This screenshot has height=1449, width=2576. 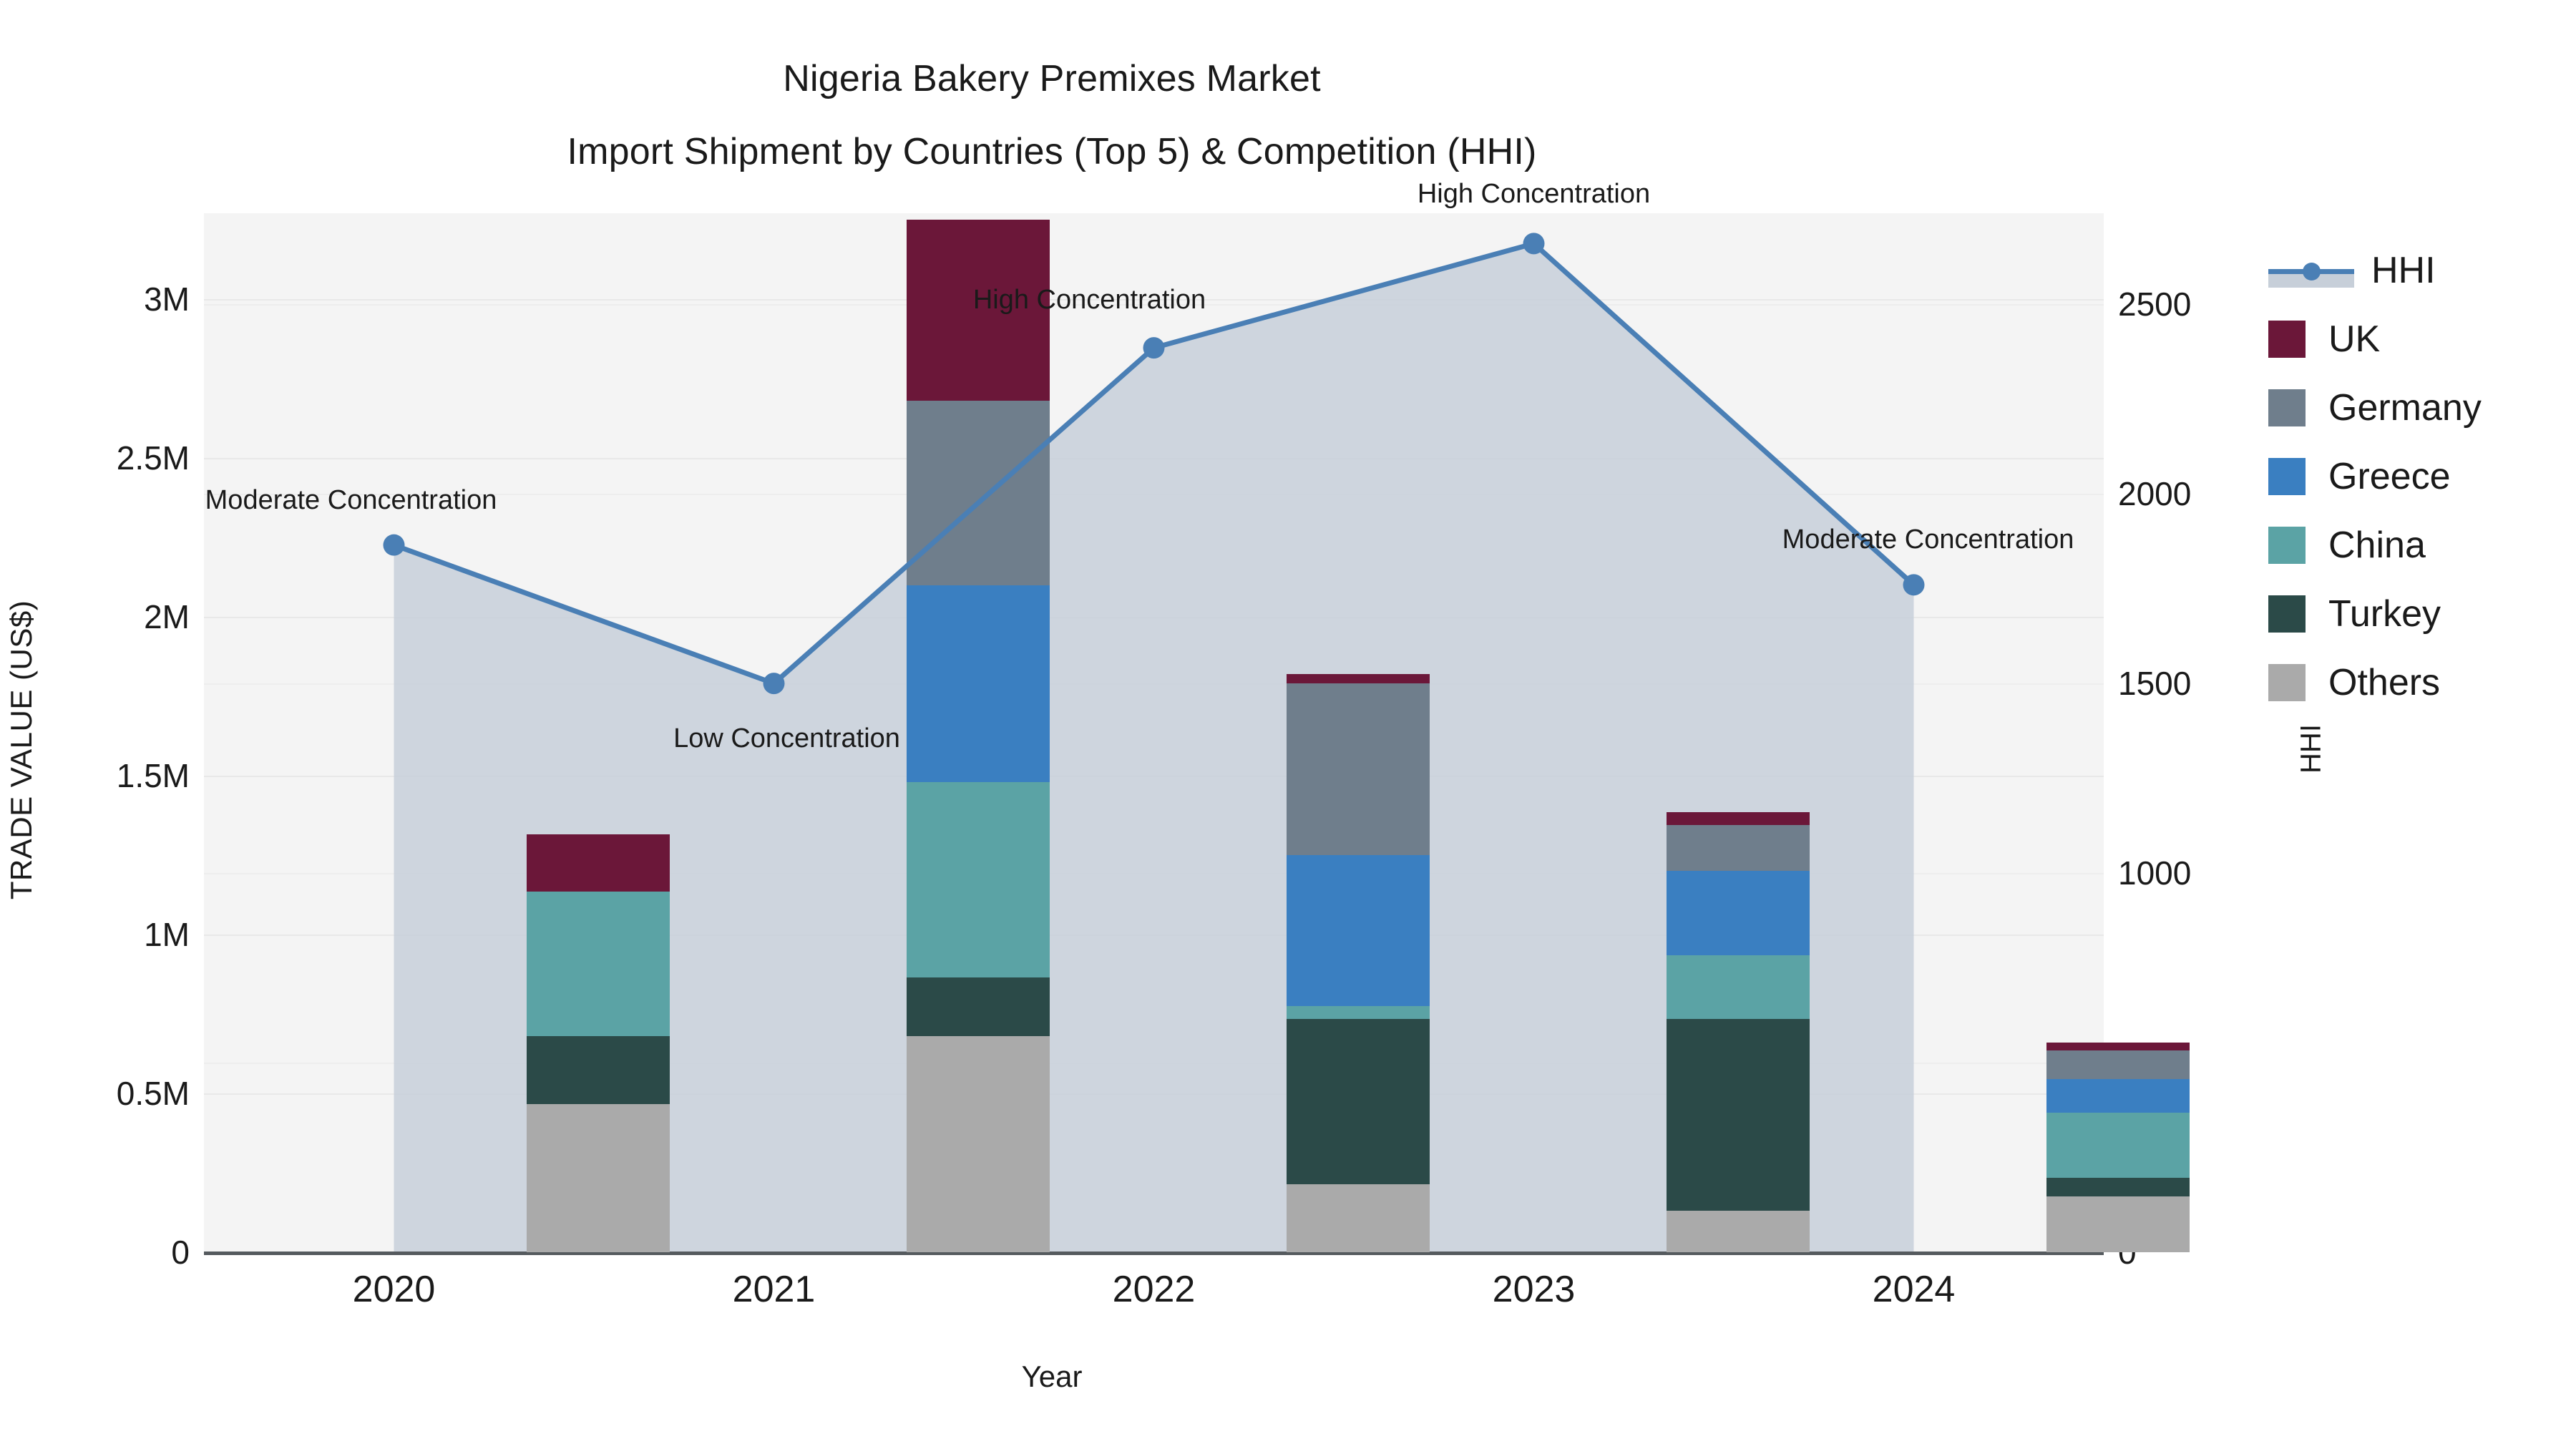 I want to click on bar-segment-turkey-2022, so click(x=1358, y=1101).